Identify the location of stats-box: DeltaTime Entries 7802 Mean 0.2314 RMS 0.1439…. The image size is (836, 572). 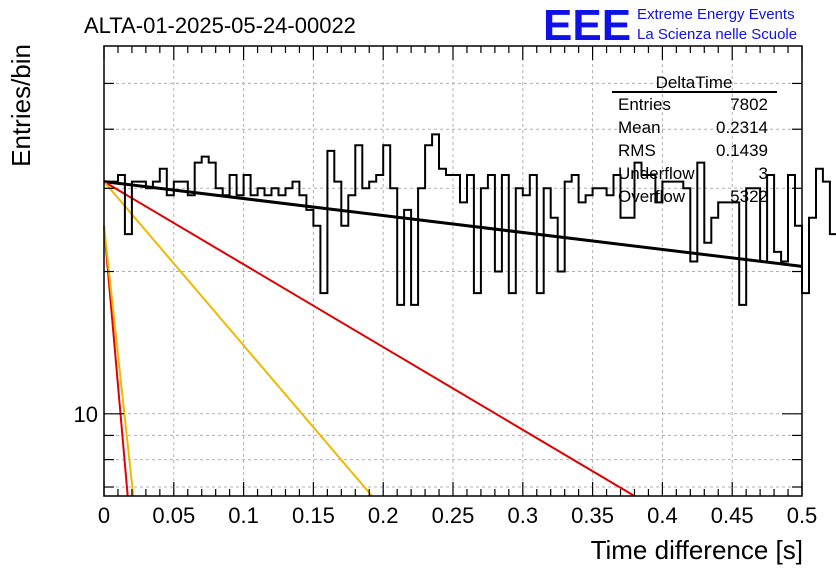
(694, 139).